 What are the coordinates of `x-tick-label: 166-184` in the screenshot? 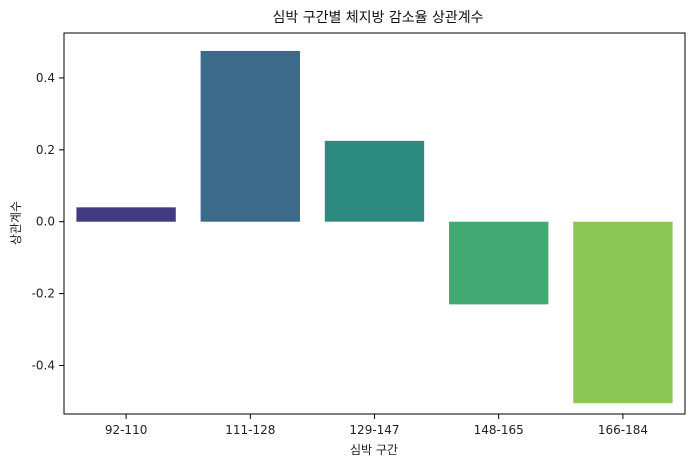 It's located at (623, 430).